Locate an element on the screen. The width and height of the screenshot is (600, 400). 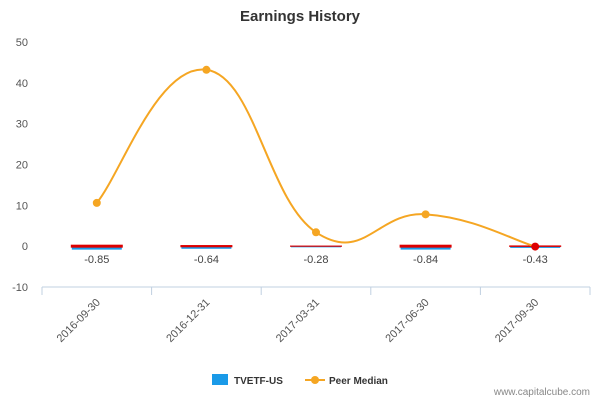
y-tick-label: 50 is located at coordinates (22, 43).